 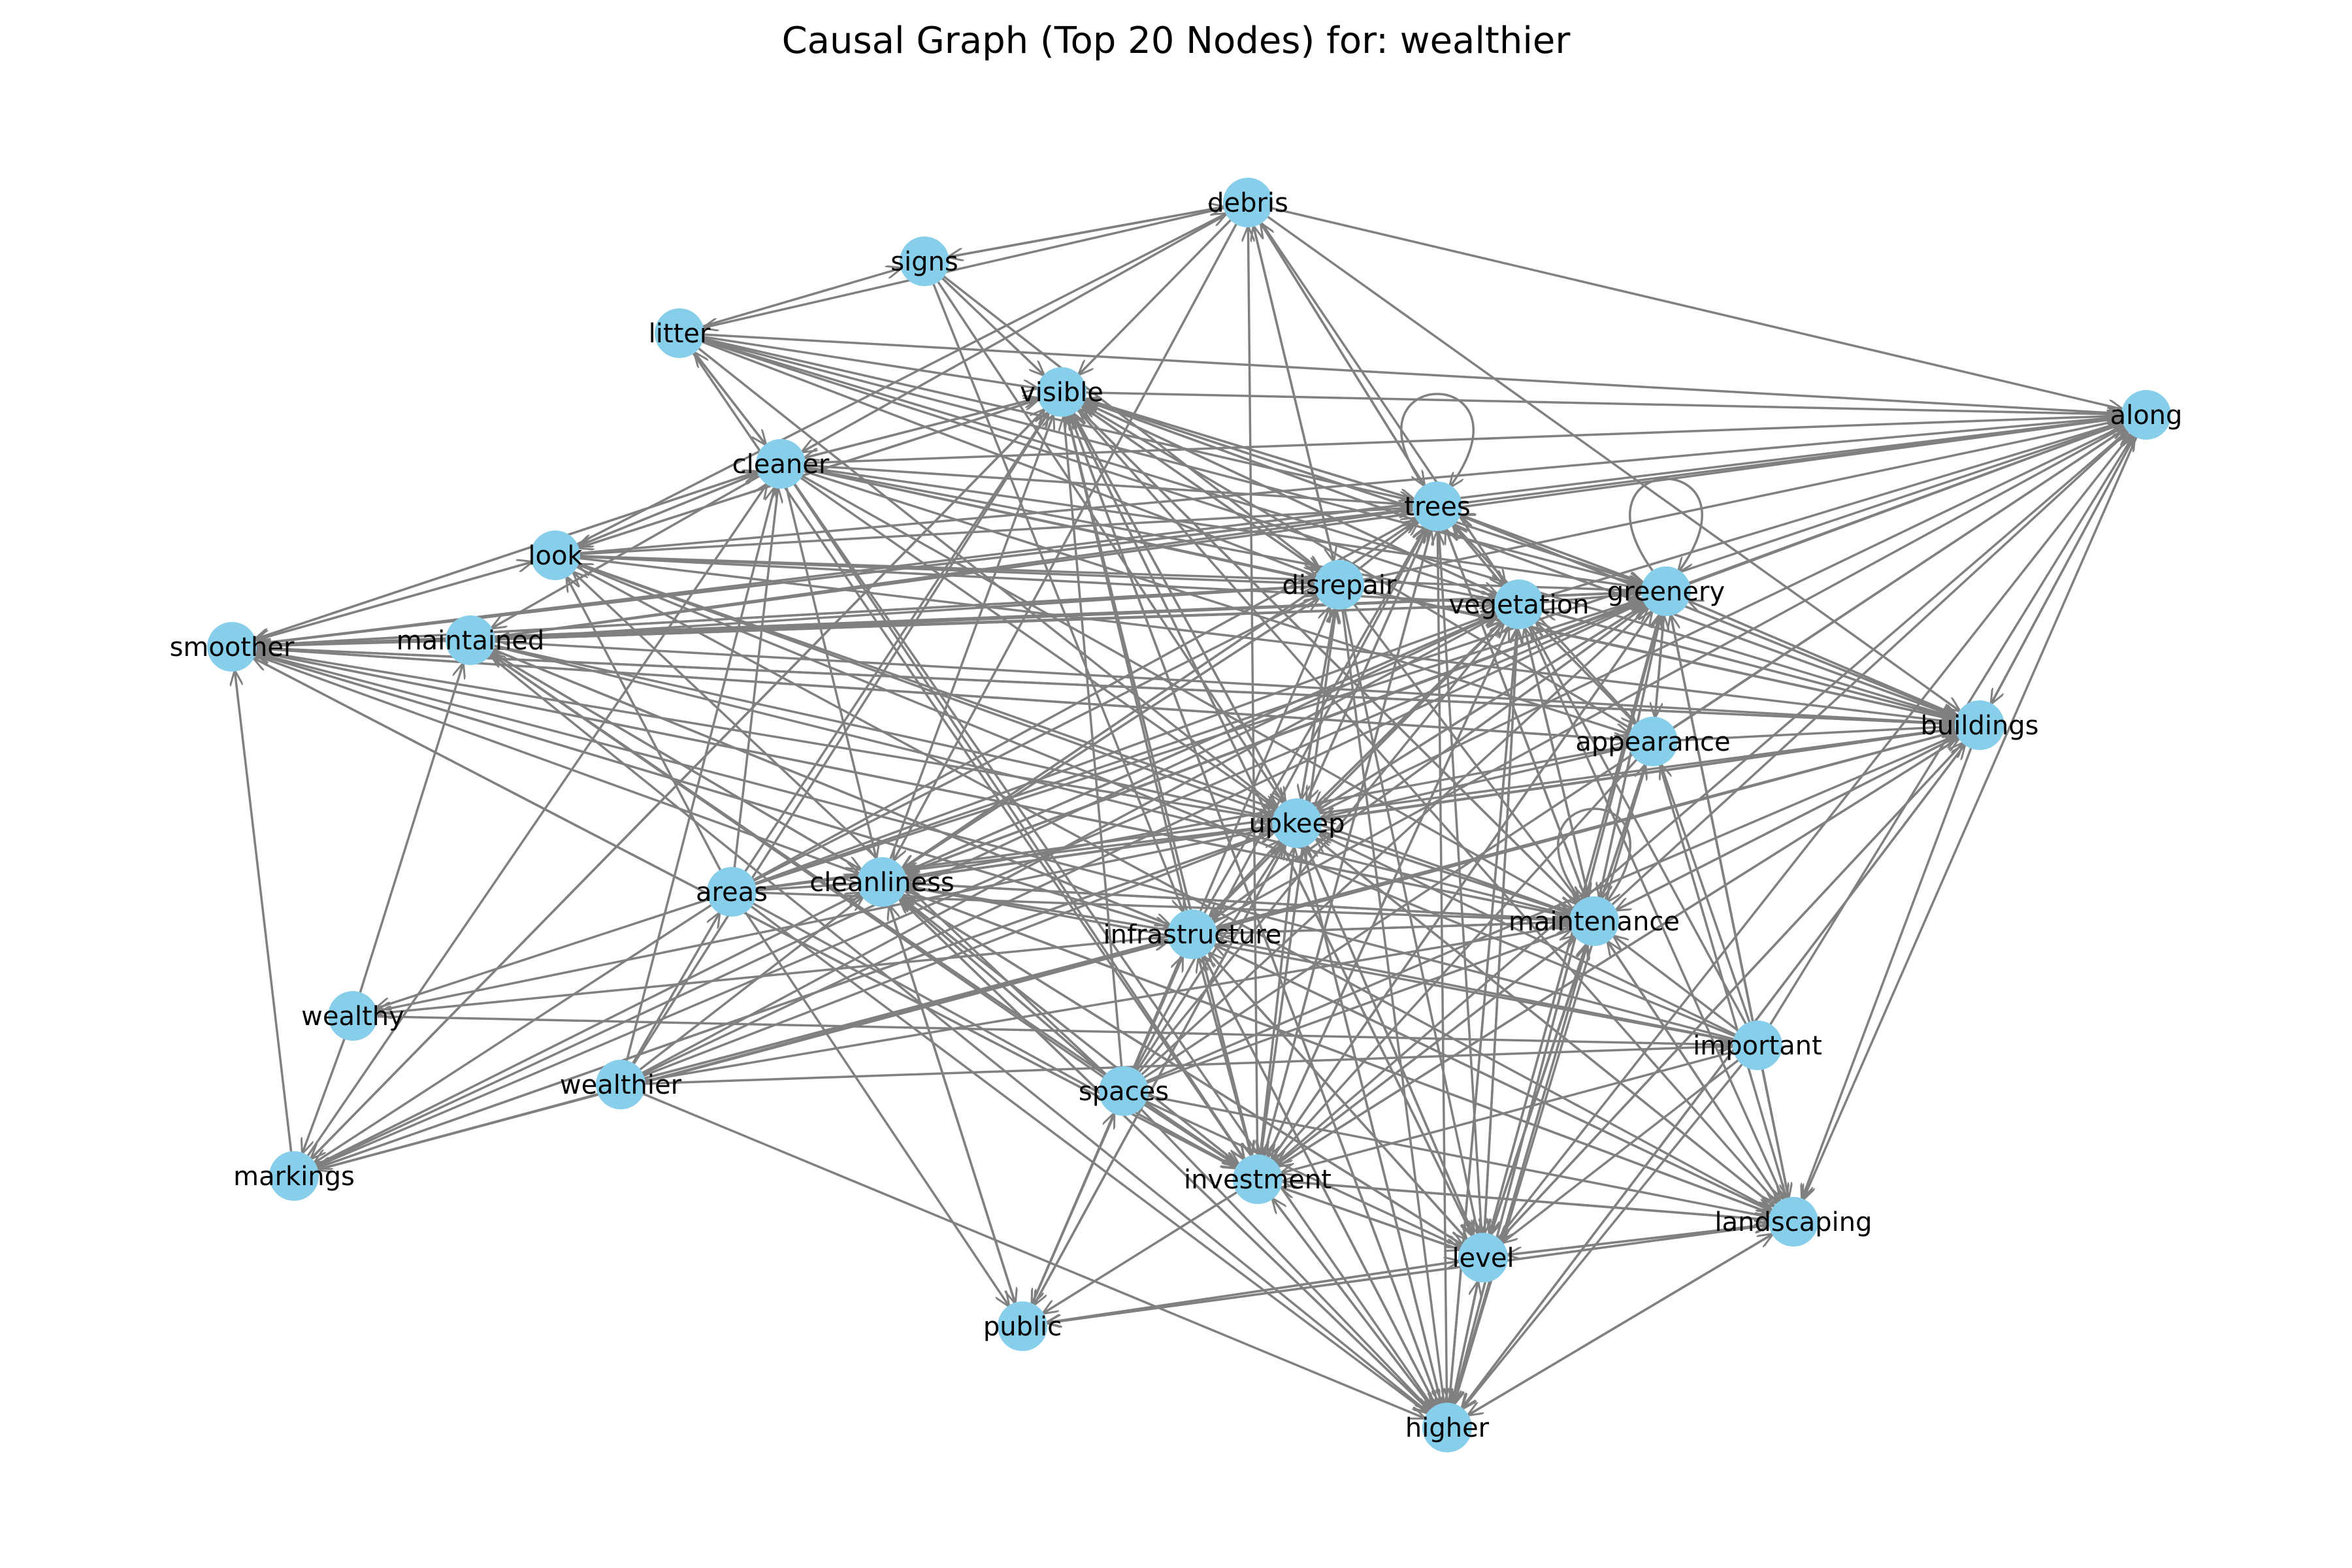 I want to click on node-circle-upkeep, so click(x=1297, y=823).